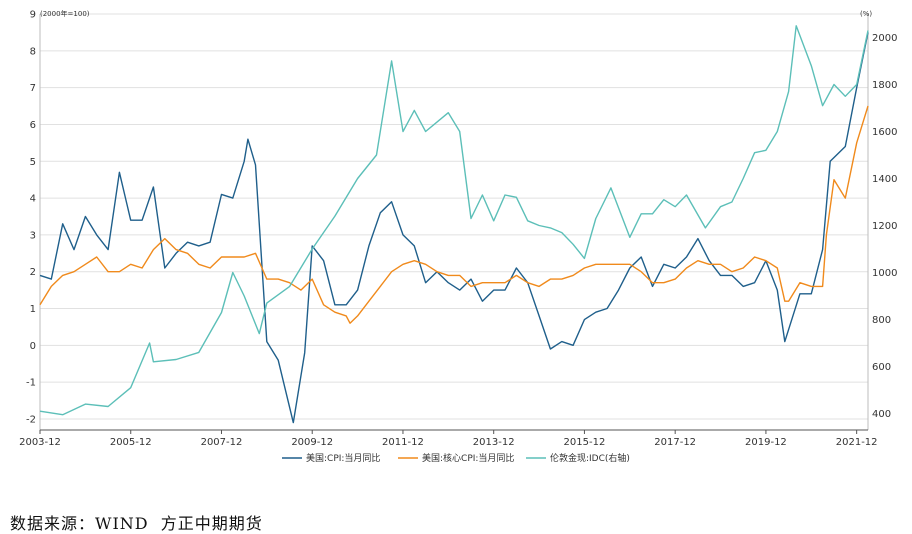  What do you see at coordinates (494, 442) in the screenshot?
I see `x-tick-label: 2013-12` at bounding box center [494, 442].